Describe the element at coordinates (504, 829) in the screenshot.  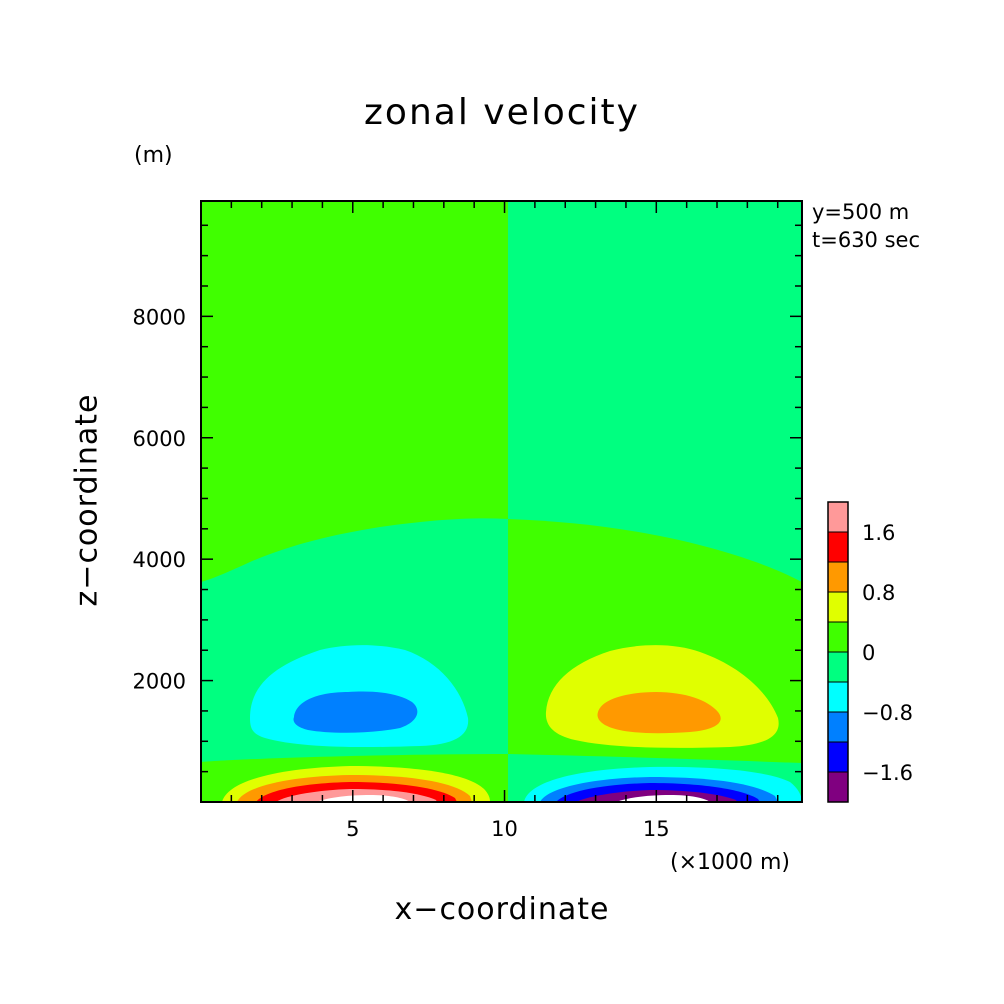
I see `x-tick-label: 10` at that location.